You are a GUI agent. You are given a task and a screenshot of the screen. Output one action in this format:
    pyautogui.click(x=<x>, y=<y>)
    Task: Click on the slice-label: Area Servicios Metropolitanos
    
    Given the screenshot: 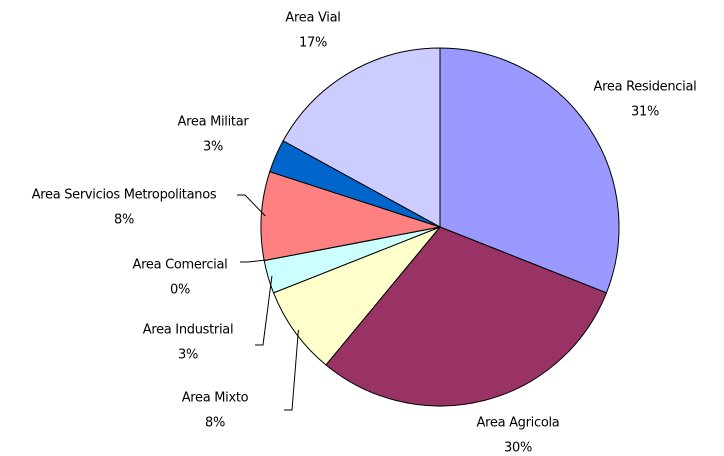 What is the action you would take?
    pyautogui.click(x=124, y=195)
    